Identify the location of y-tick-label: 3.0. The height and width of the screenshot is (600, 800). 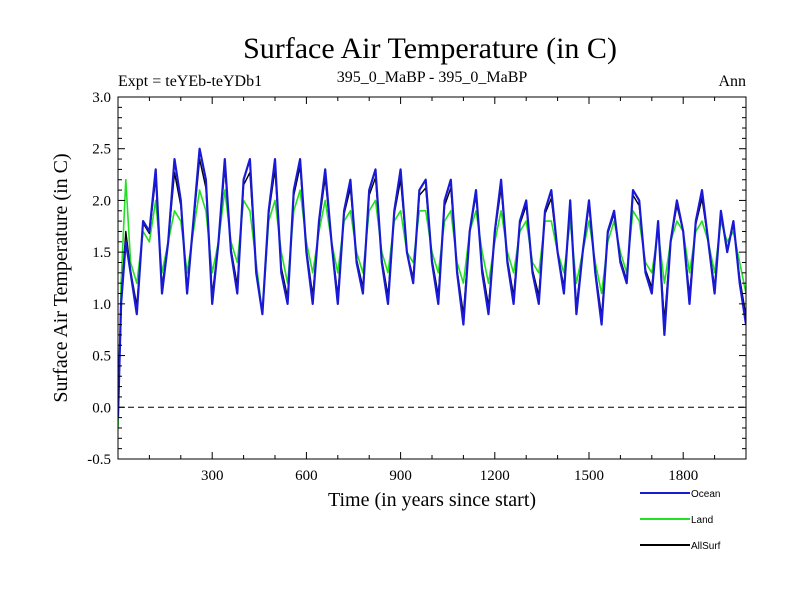
(101, 98).